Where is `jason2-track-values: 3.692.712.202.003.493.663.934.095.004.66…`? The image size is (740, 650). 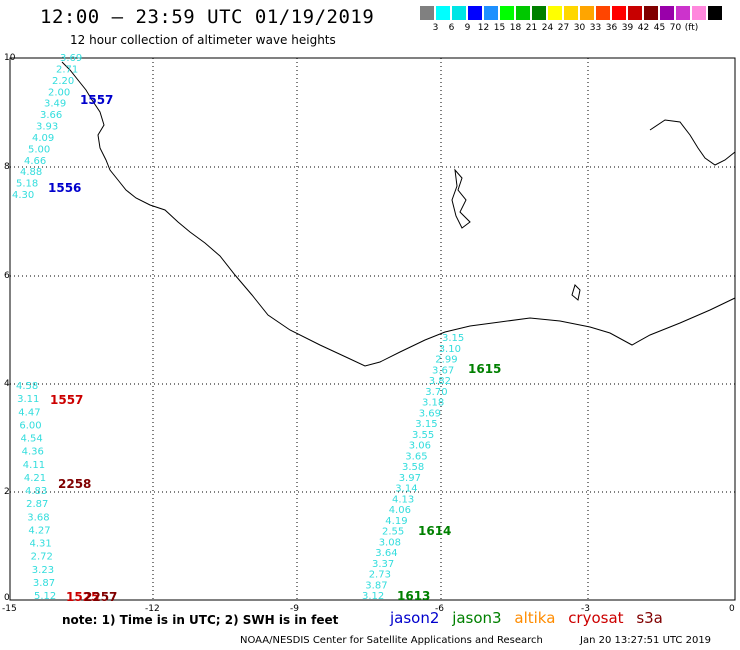 jason2-track-values: 3.692.712.202.003.493.663.934.095.004.66… is located at coordinates (47, 127).